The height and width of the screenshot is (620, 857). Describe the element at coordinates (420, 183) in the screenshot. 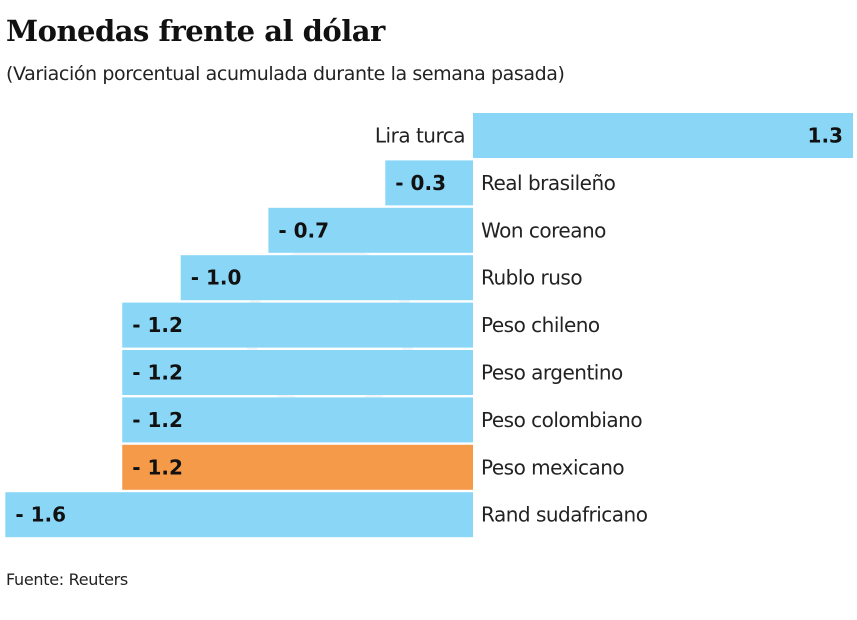

I see `value-label: - 0.3` at that location.